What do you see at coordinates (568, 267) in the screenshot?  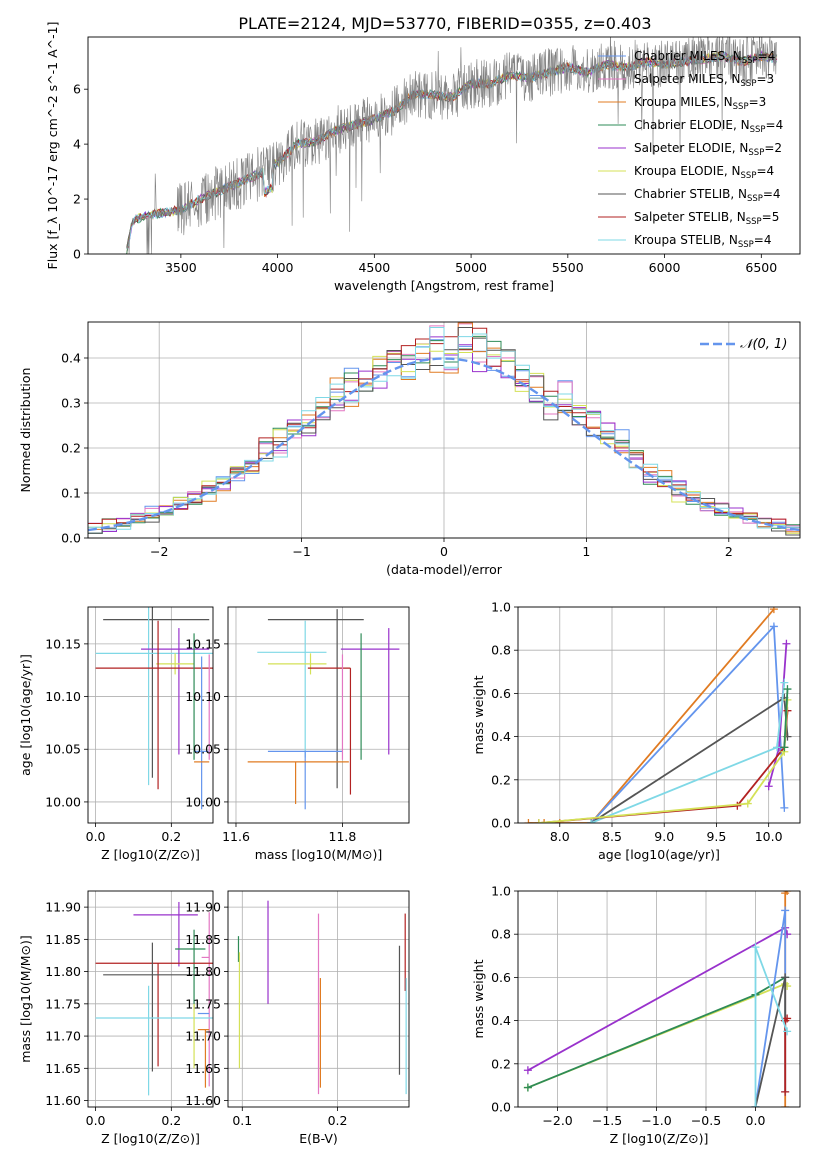 I see `x-tick-label: 5500` at bounding box center [568, 267].